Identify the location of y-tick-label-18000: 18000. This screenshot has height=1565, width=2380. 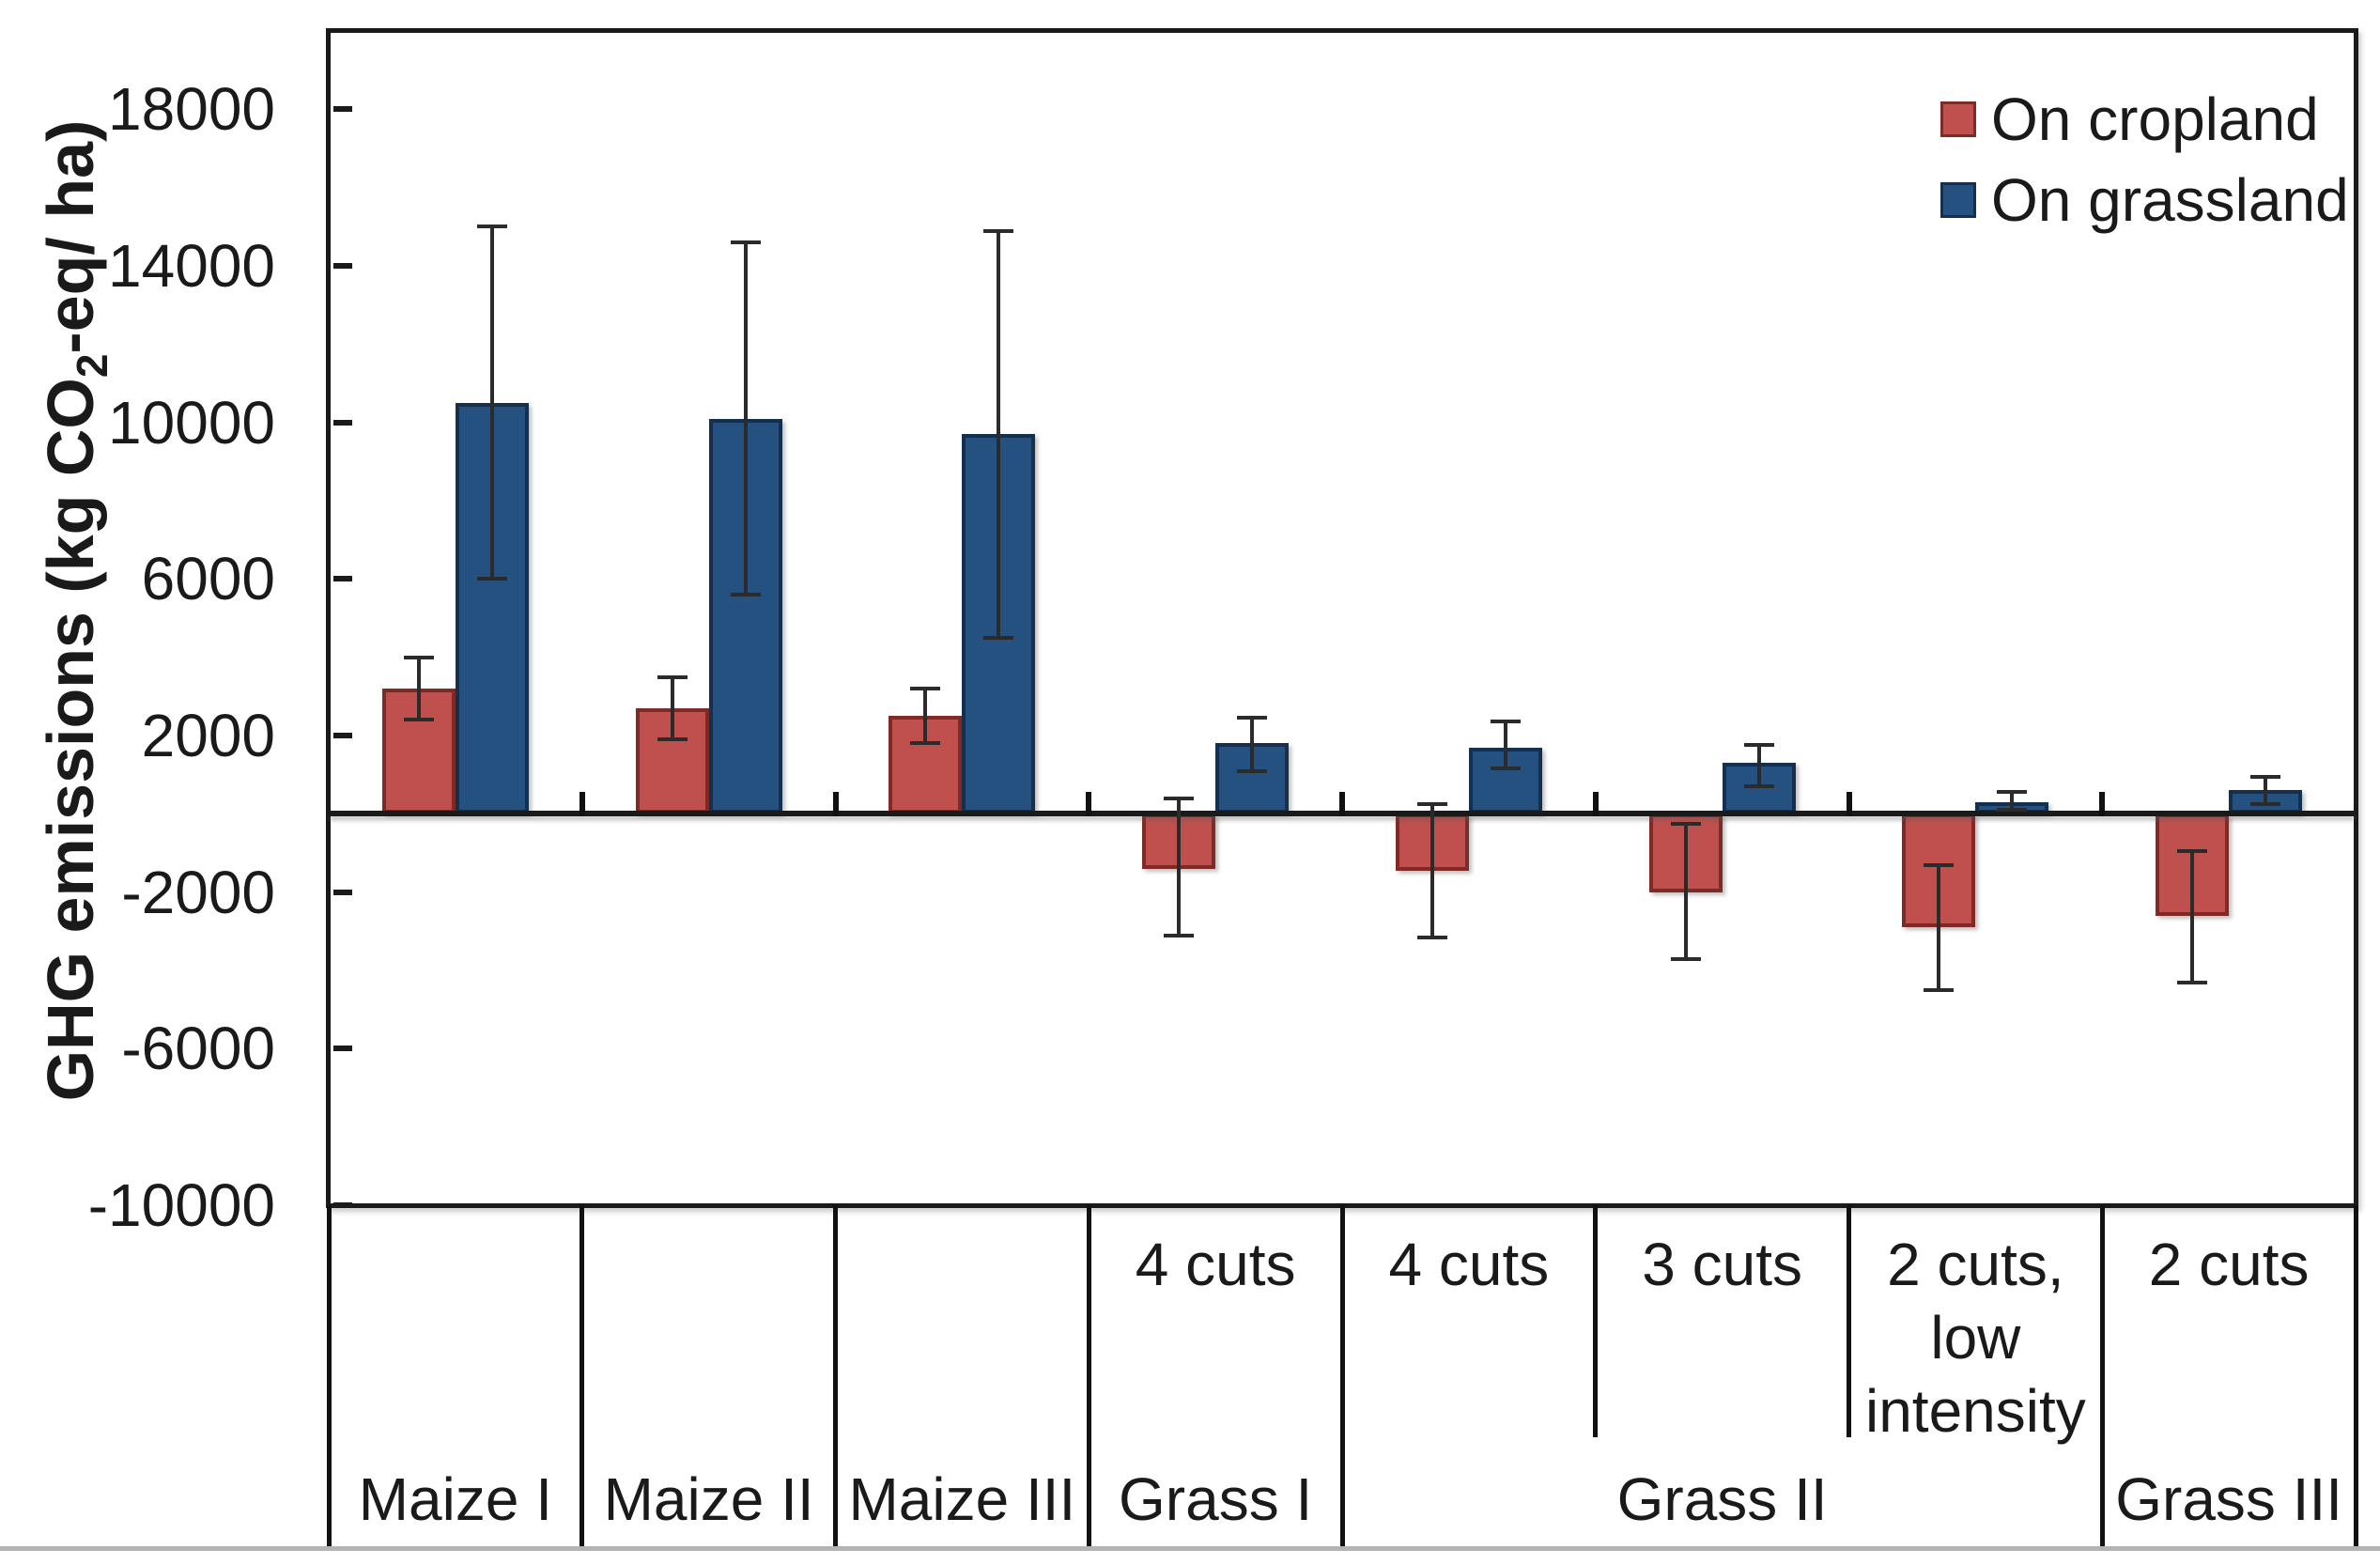
(191, 110).